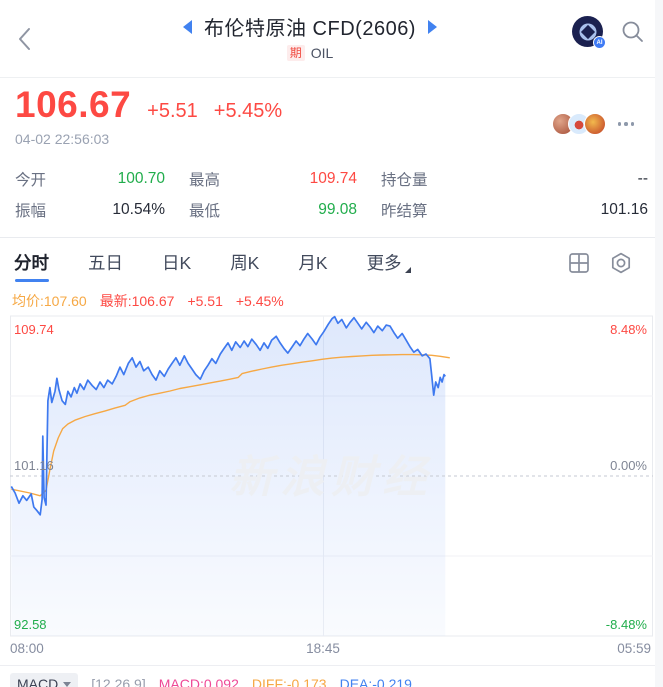 This screenshot has height=687, width=663. Describe the element at coordinates (313, 263) in the screenshot. I see `tab-monthly-k: 月K` at that location.